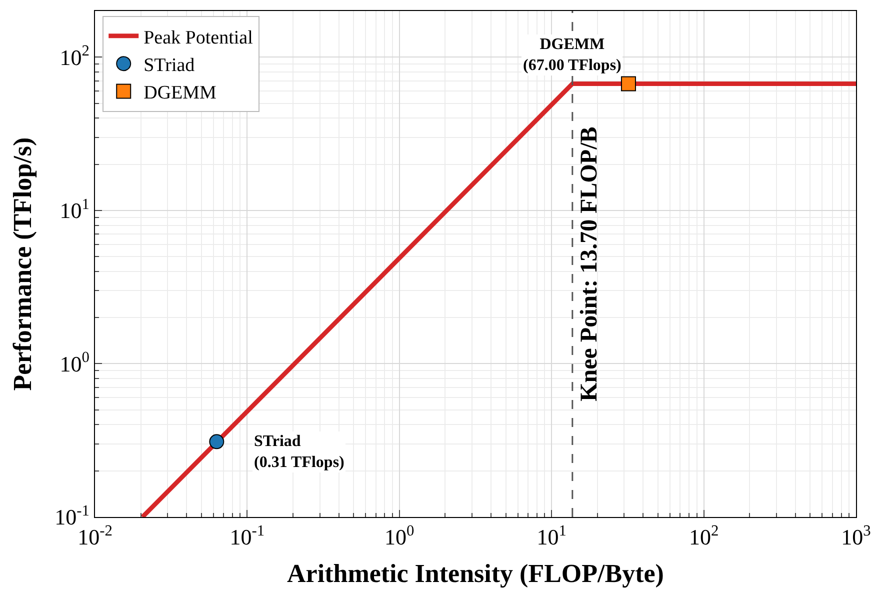 This screenshot has width=881, height=593. I want to click on x-axis-title: Arithmetic Intensity (FLOP/Byte), so click(475, 573).